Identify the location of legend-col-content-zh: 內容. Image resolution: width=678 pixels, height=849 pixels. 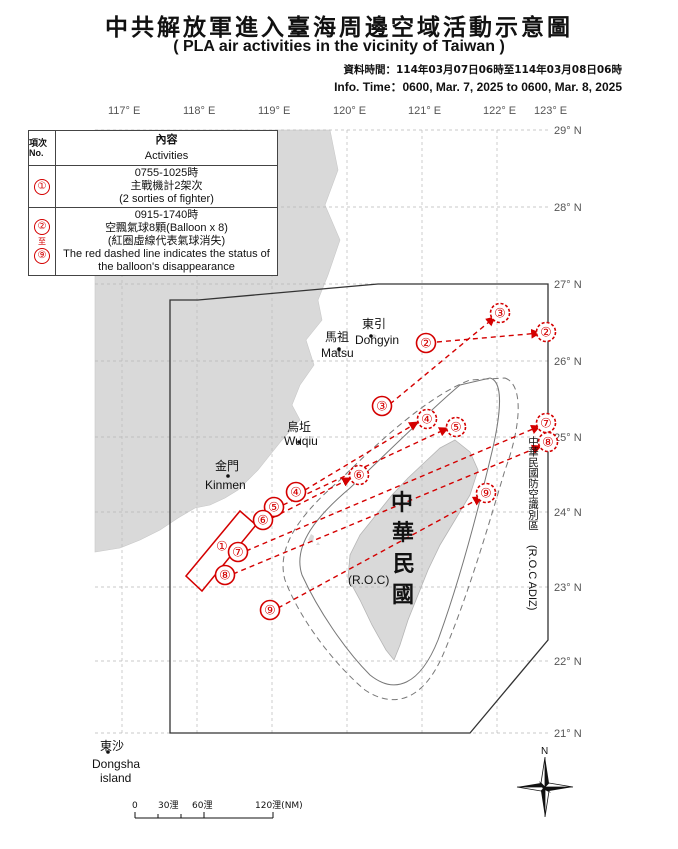
(166, 140).